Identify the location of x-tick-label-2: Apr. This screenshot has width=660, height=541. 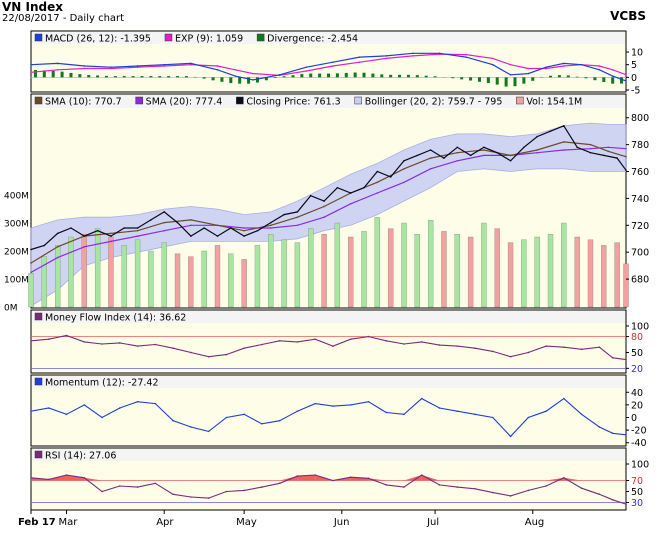
(165, 522).